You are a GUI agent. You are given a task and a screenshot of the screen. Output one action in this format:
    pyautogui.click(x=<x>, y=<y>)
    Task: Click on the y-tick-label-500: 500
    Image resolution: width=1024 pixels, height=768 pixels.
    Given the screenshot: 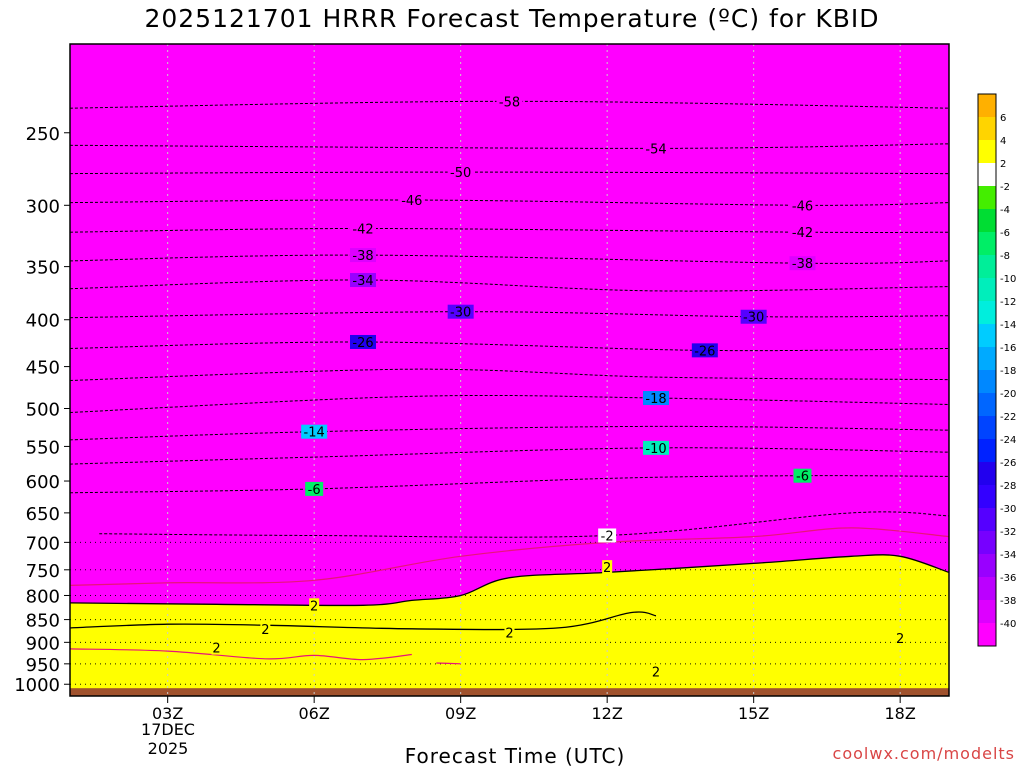 What is the action you would take?
    pyautogui.click(x=43, y=410)
    